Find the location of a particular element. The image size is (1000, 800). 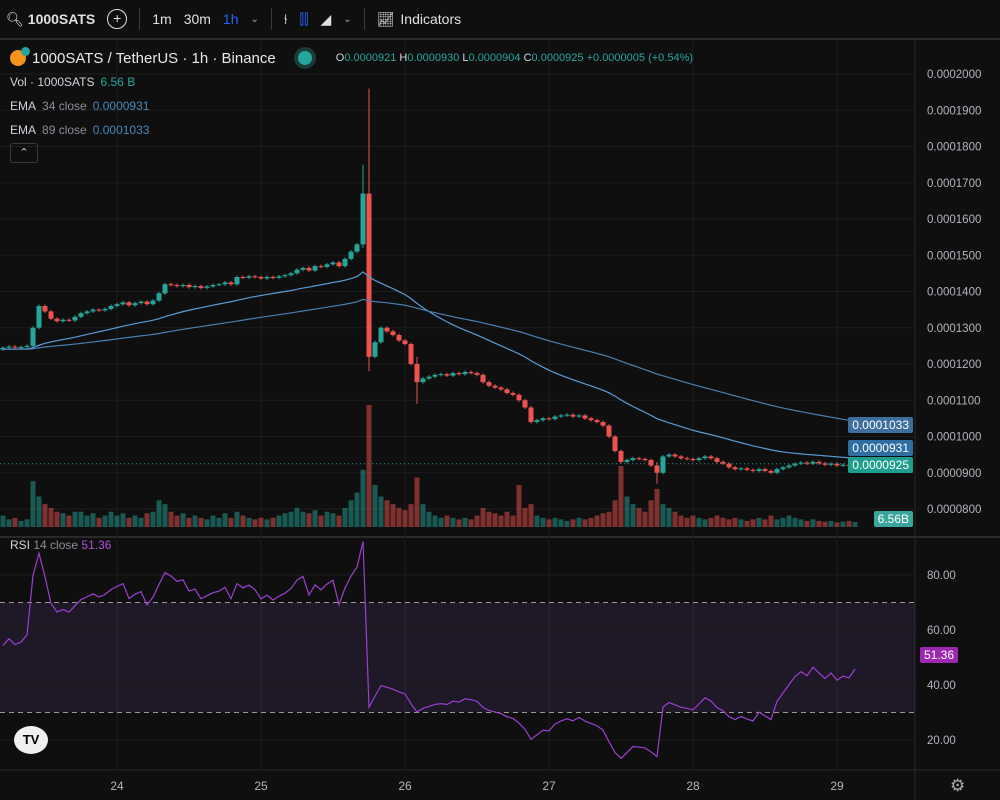

price-tick-label: 0.0001400 is located at coordinates (954, 293).